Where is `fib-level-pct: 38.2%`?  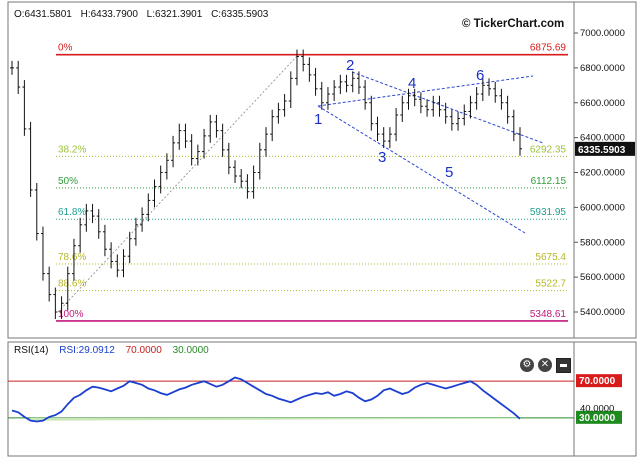
fib-level-pct: 38.2% is located at coordinates (72, 149).